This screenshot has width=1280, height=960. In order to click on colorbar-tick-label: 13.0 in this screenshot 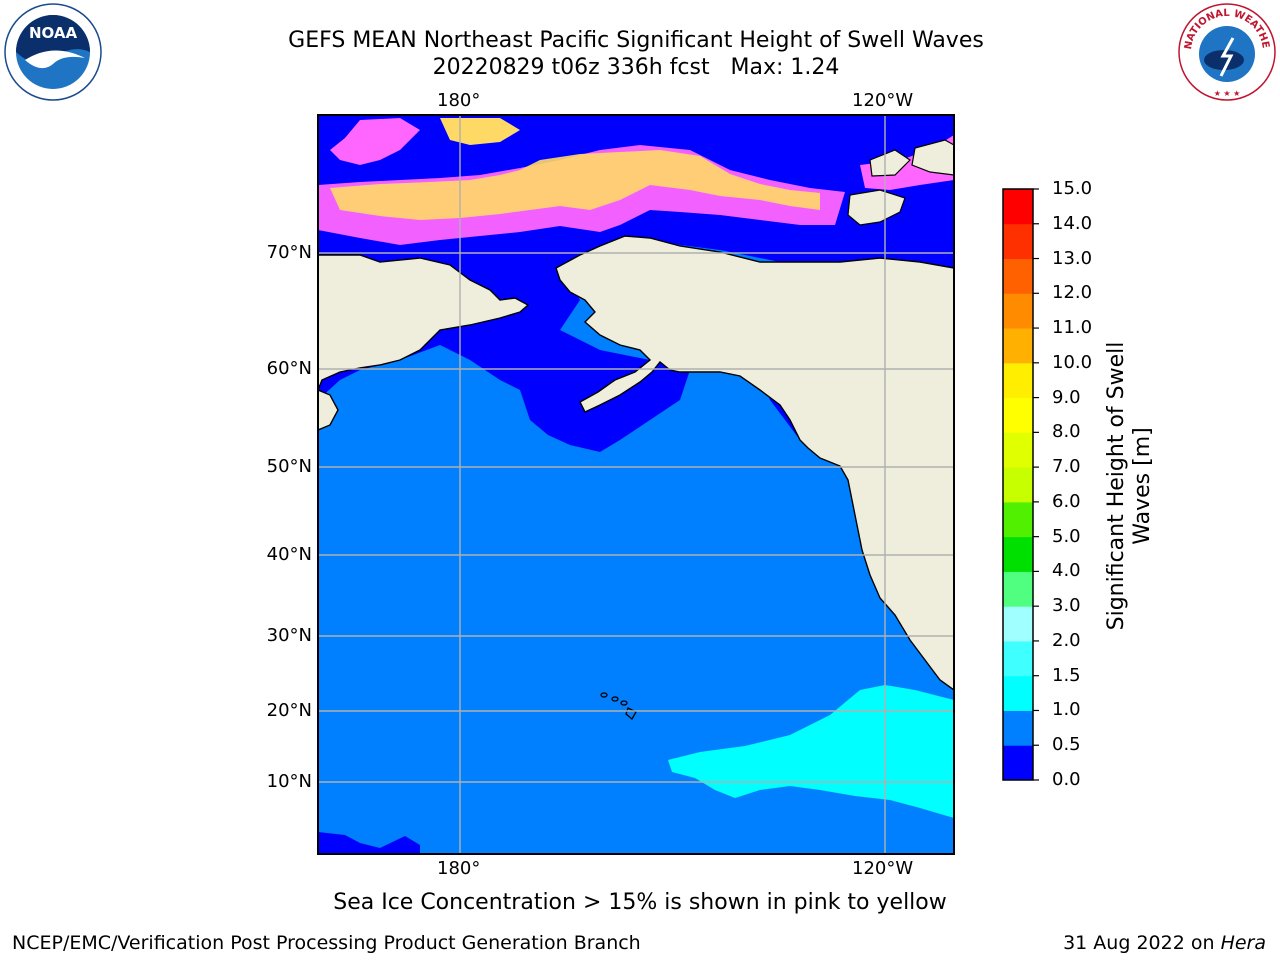, I will do `click(1072, 258)`.